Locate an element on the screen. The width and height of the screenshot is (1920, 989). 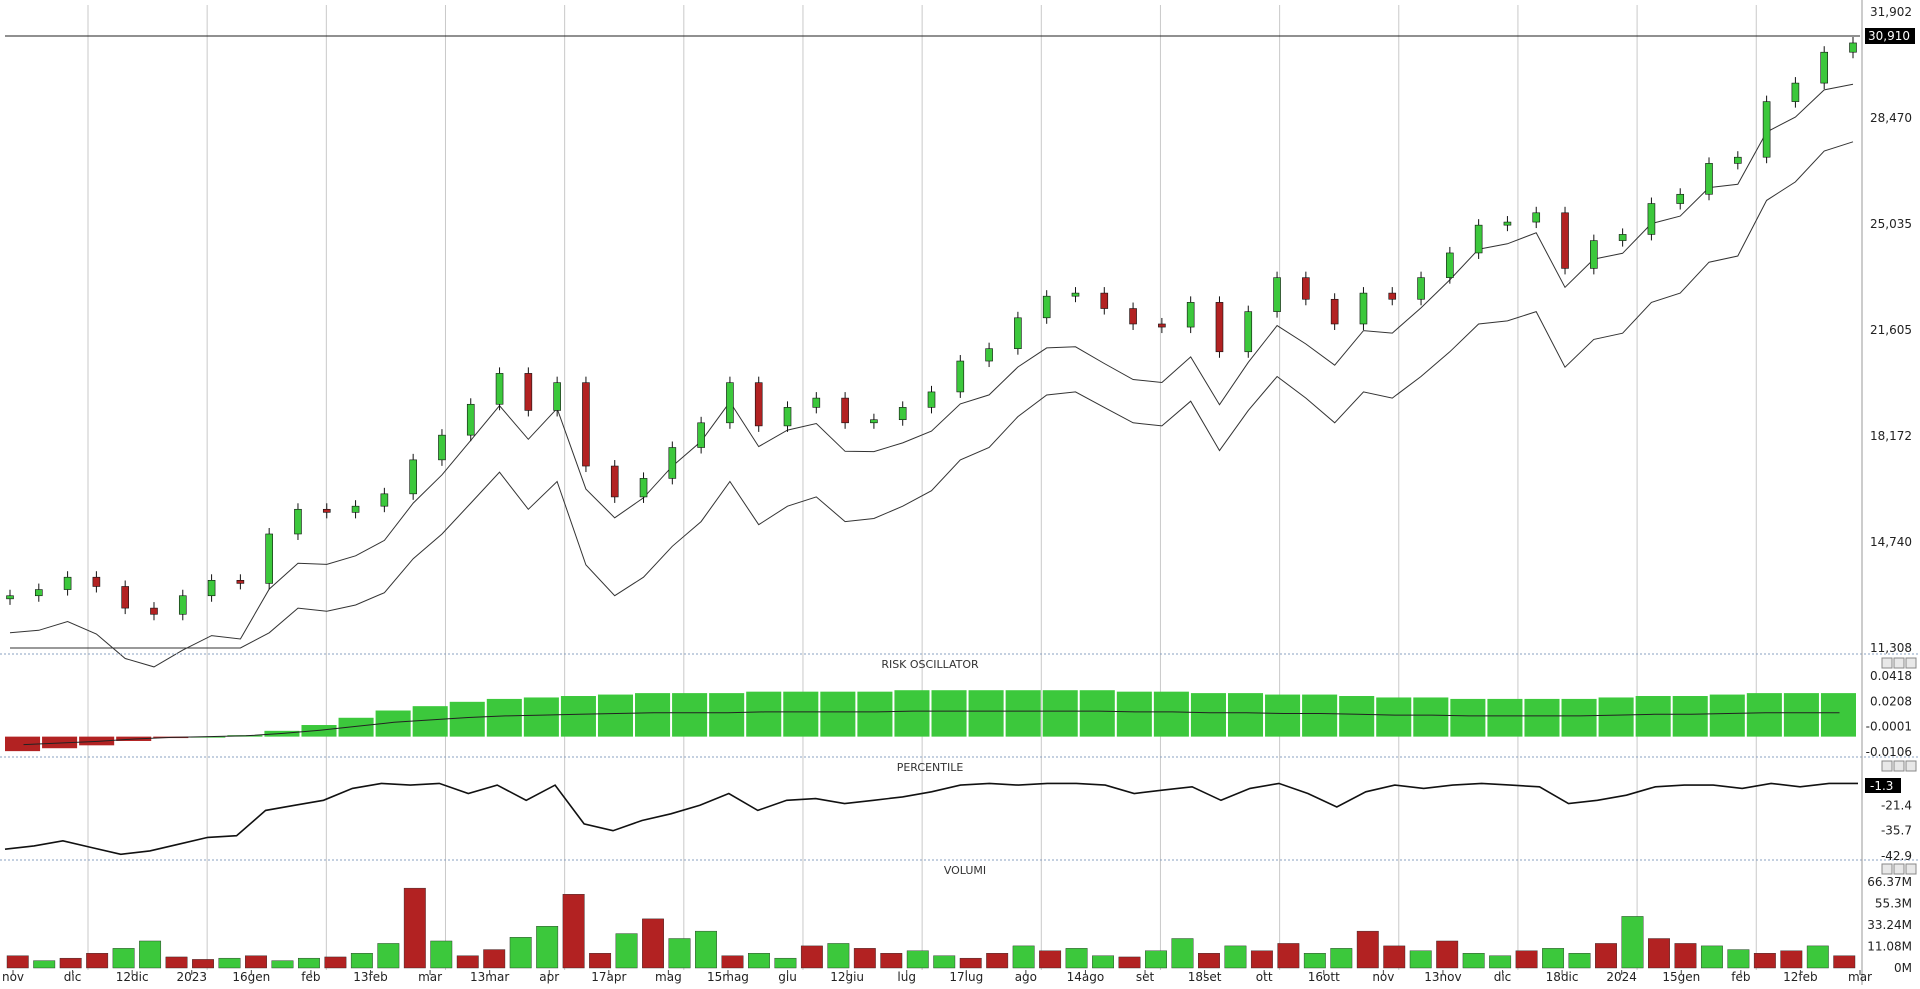
time-label: set is located at coordinates (1145, 977).